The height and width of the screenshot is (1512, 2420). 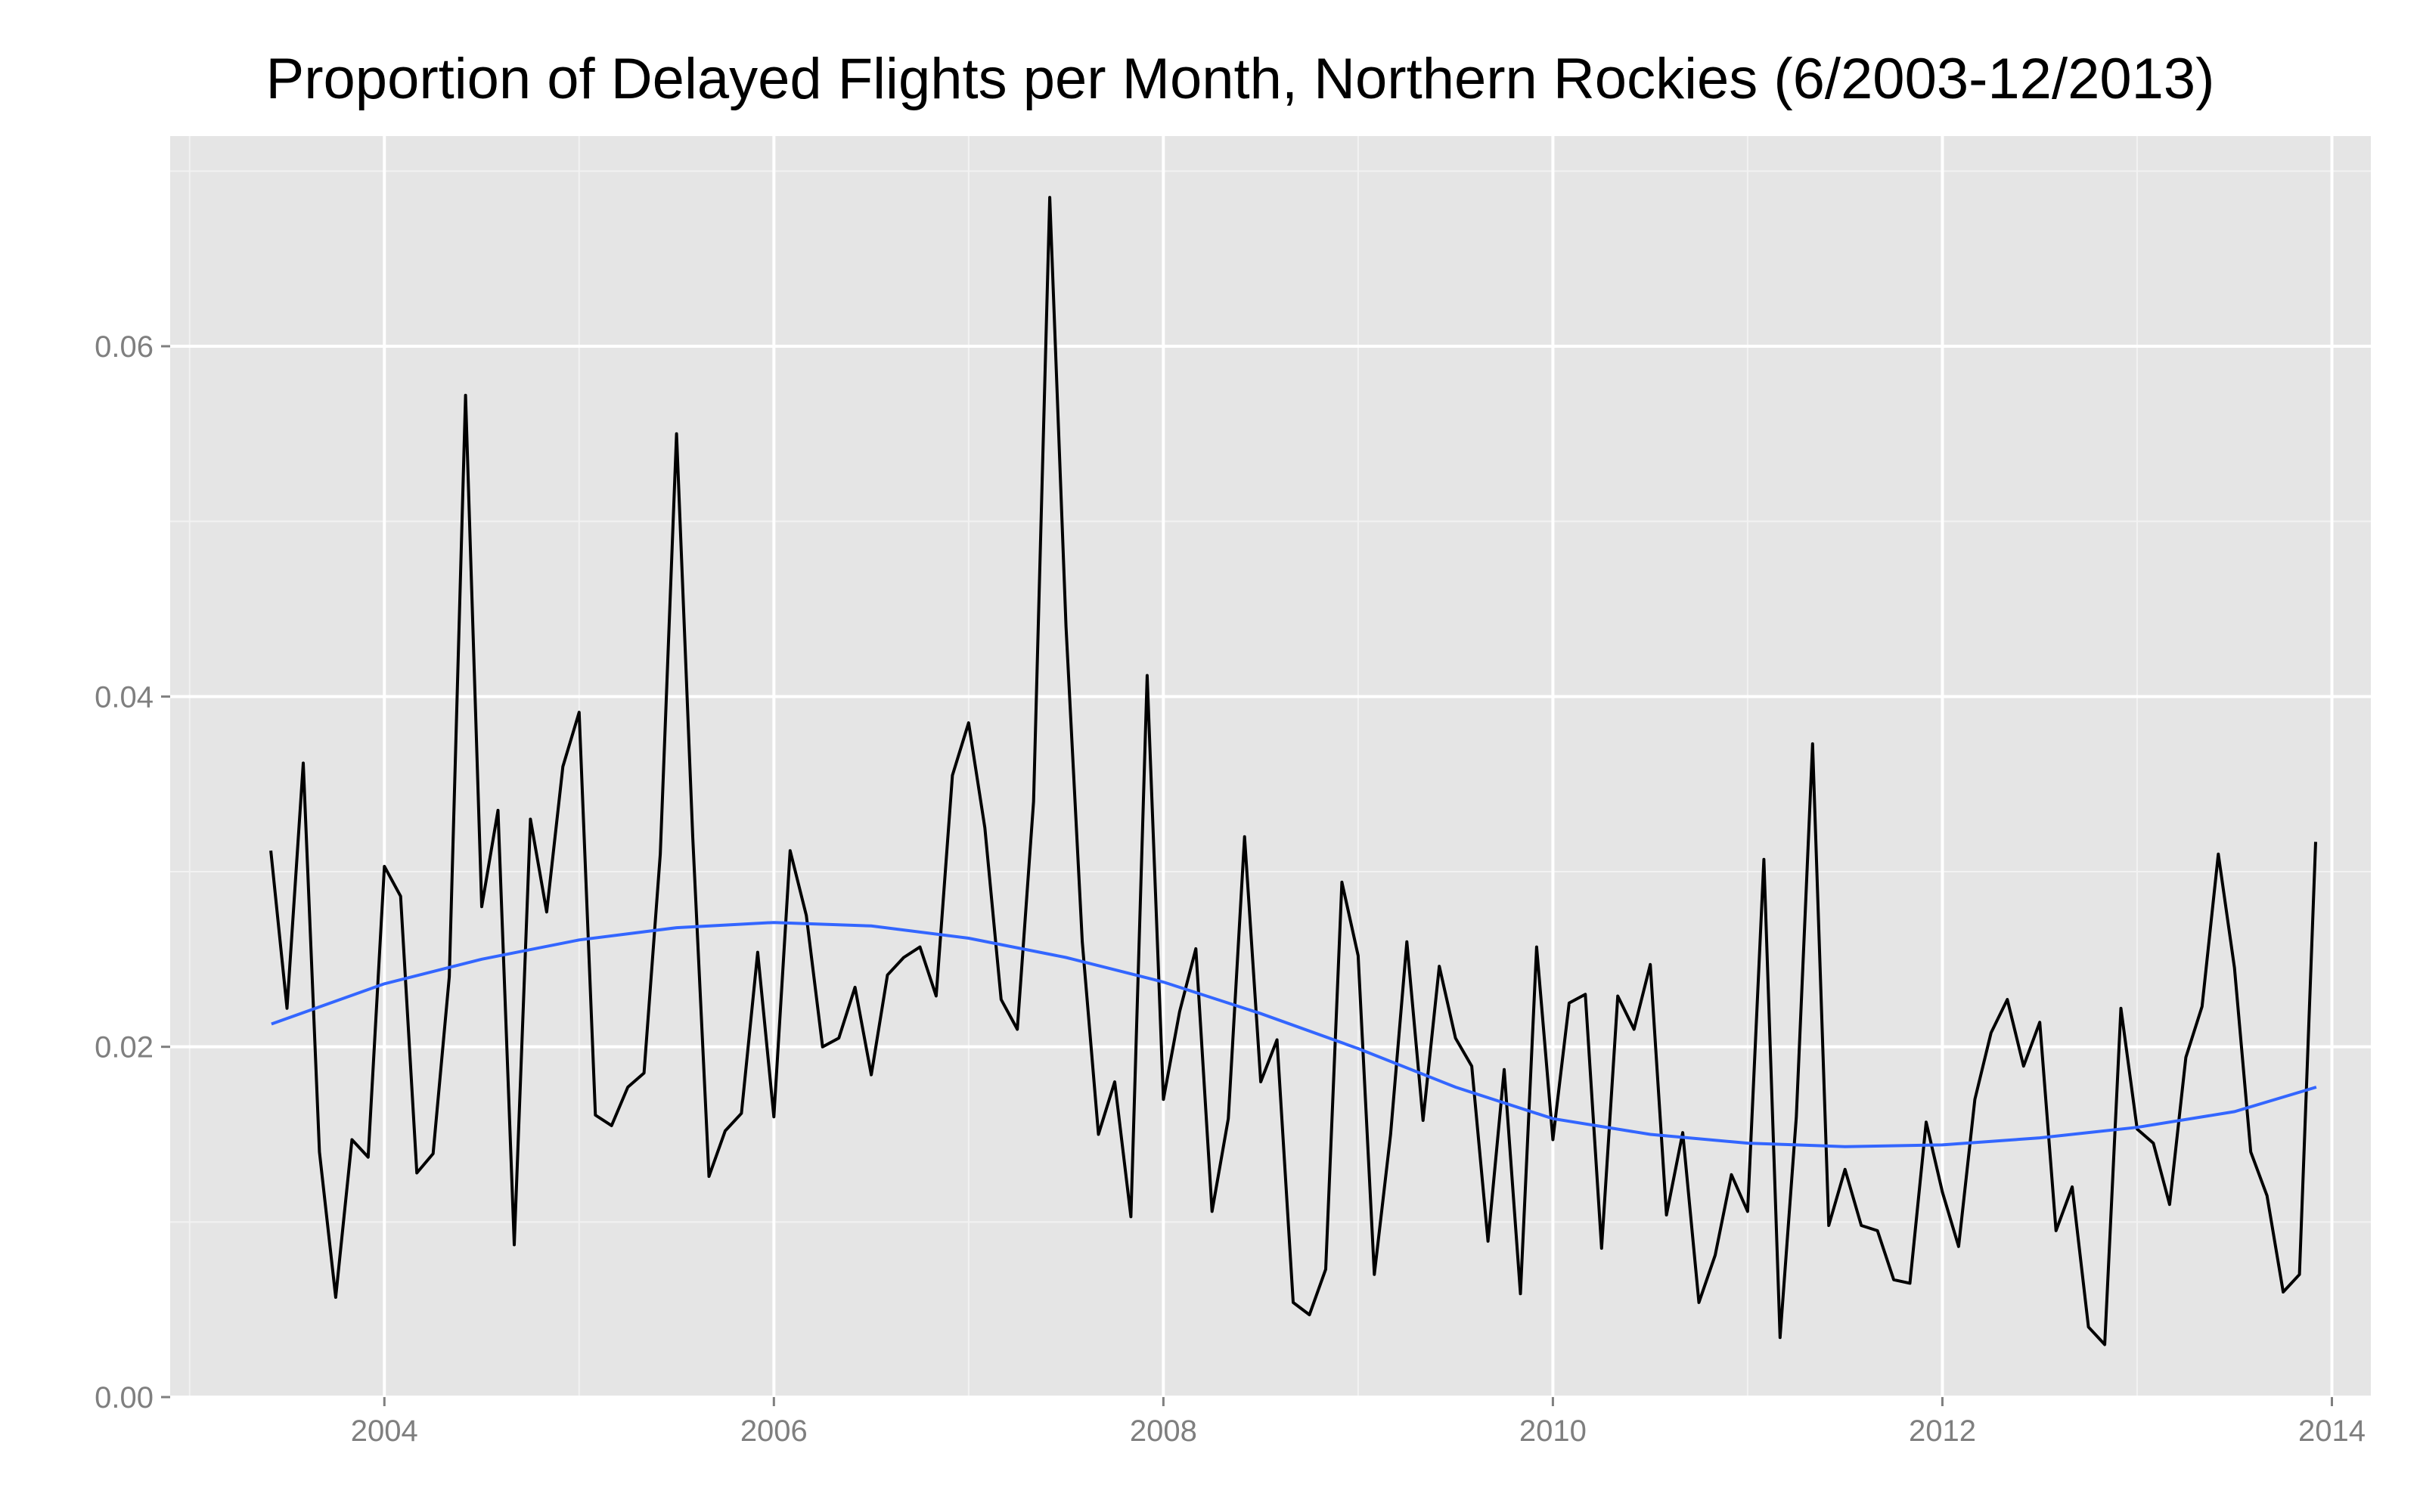 What do you see at coordinates (1942, 1431) in the screenshot?
I see `x-tick-label: 2012` at bounding box center [1942, 1431].